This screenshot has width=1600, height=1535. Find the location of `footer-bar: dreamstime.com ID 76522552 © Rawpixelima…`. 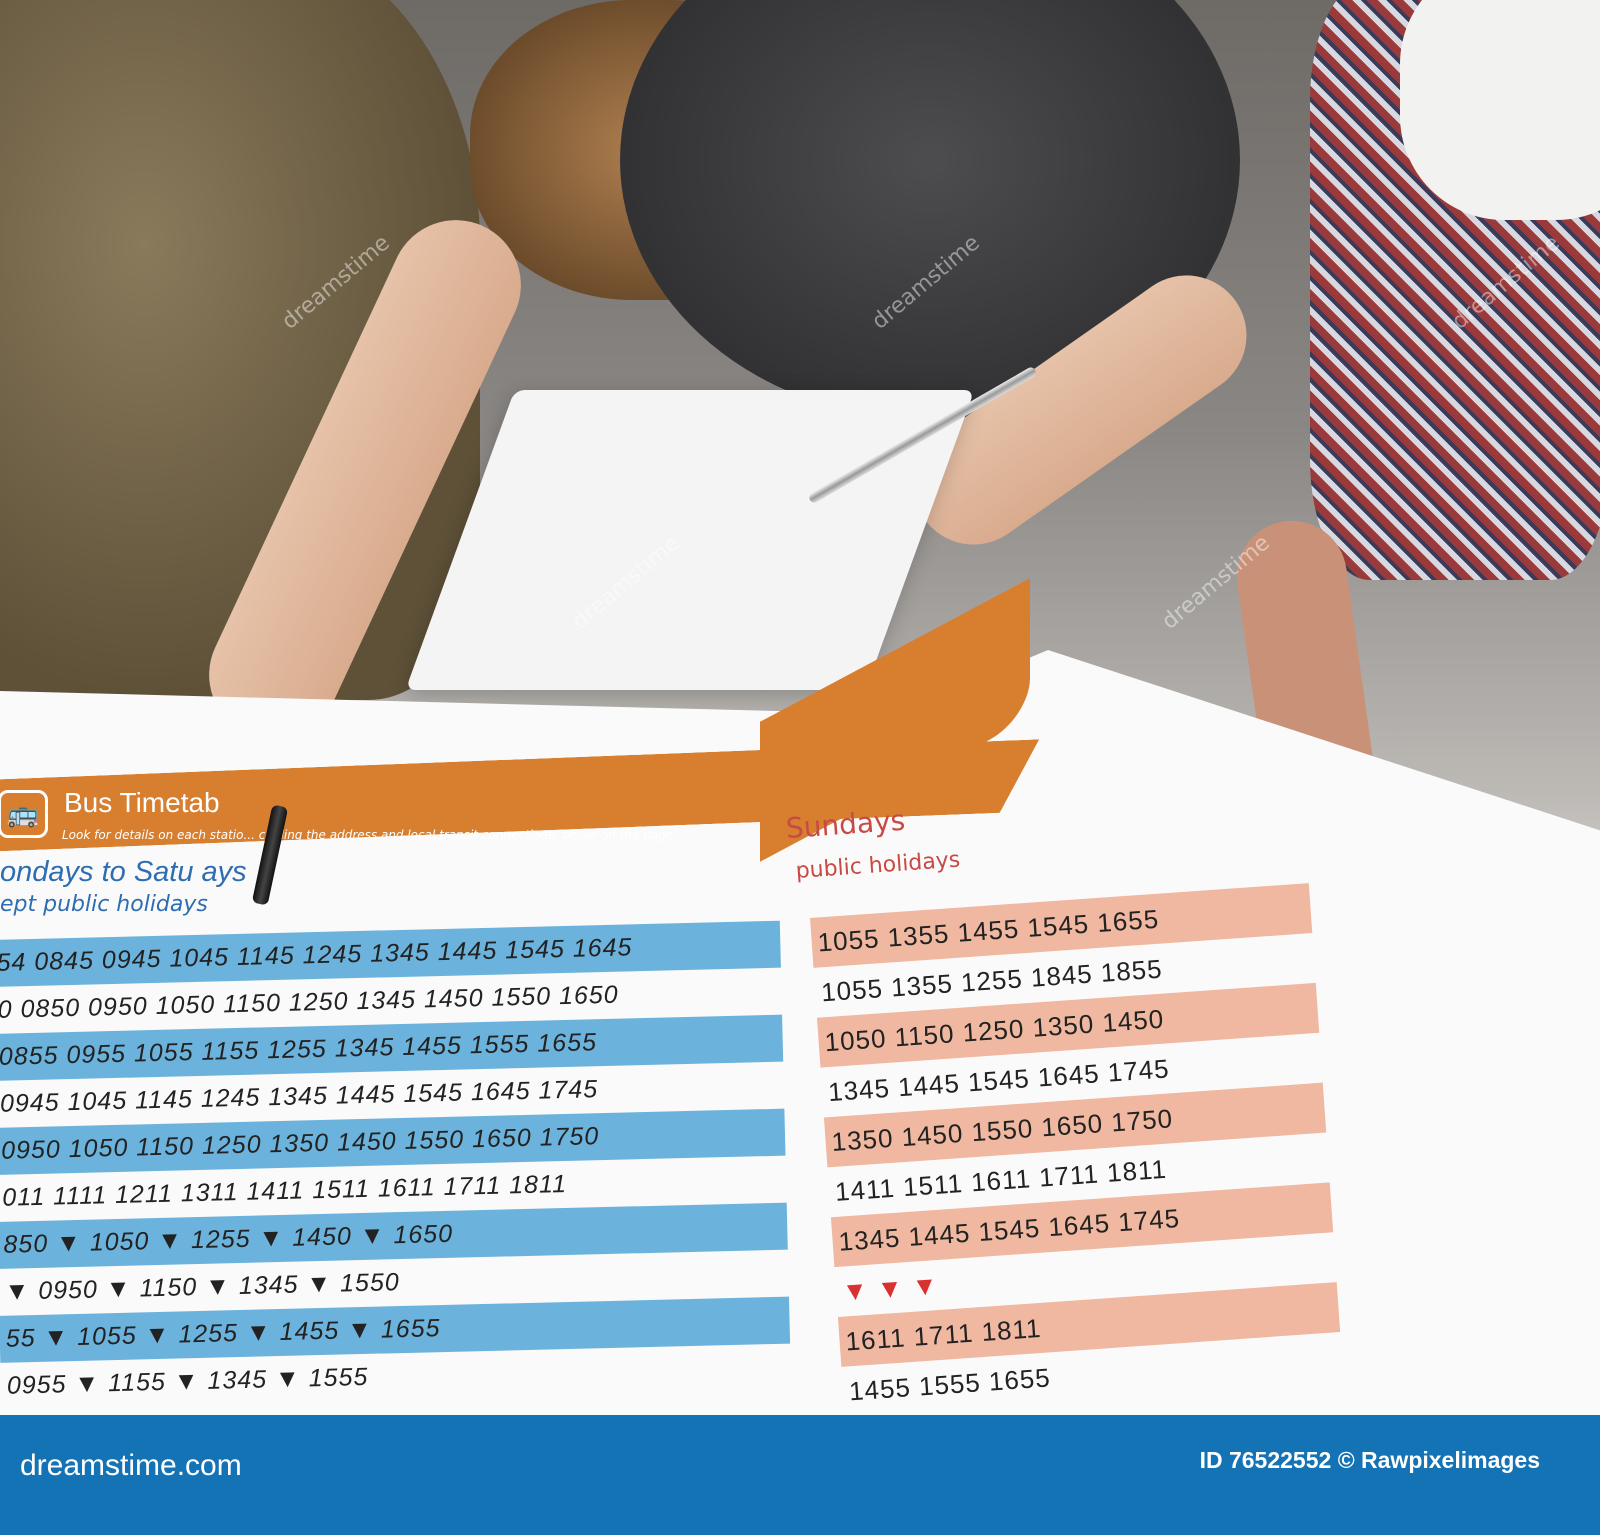

footer-bar: dreamstime.com ID 76522552 © Rawpixelima… is located at coordinates (800, 1475).